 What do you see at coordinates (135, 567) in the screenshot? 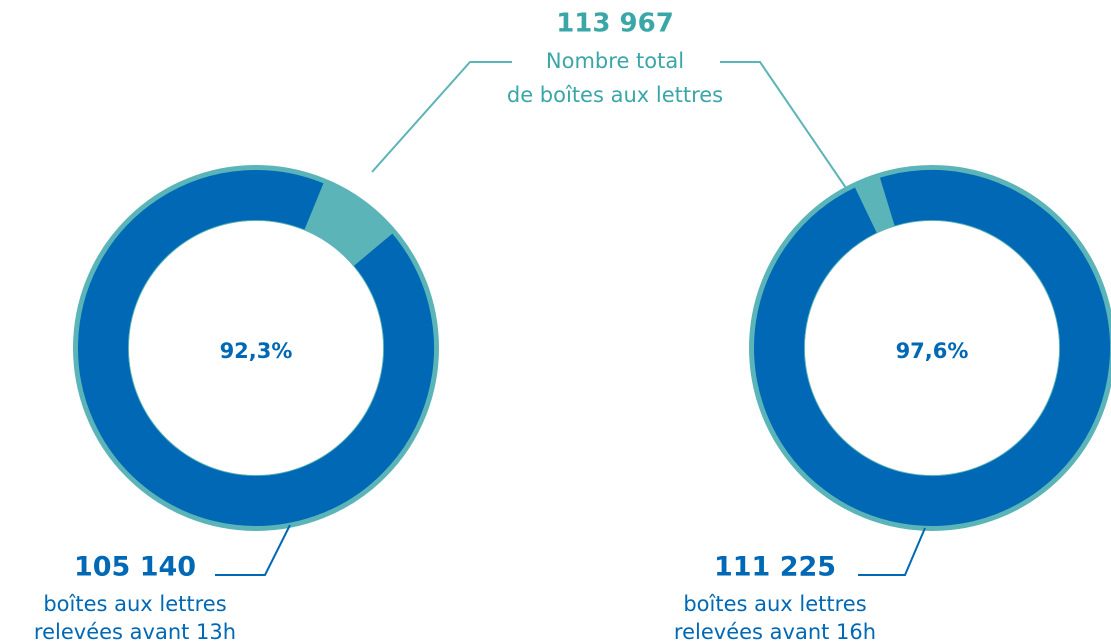
I see `count-label: 105 140` at bounding box center [135, 567].